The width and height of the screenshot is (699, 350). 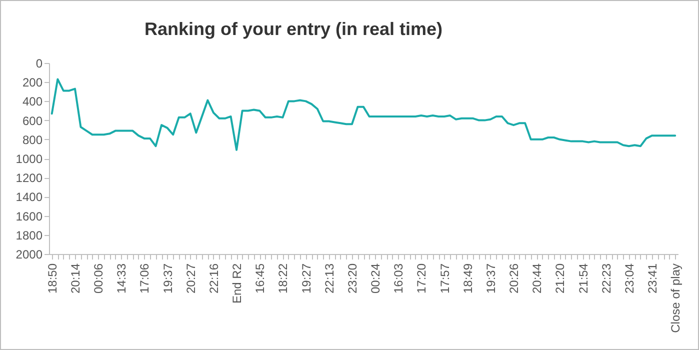 I want to click on y-tick-label: 1000, so click(x=29, y=159).